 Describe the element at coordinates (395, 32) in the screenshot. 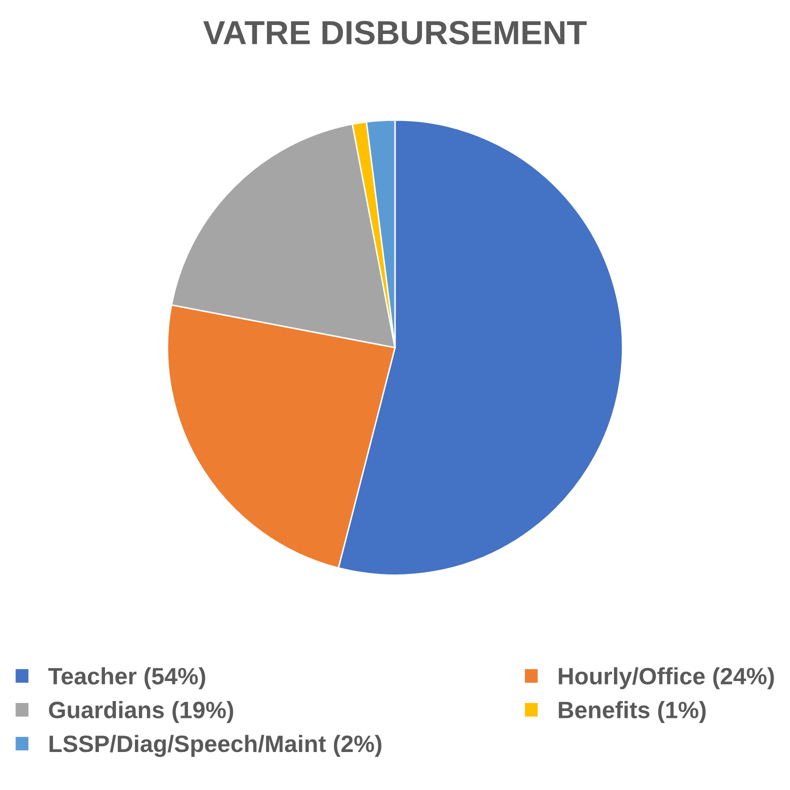

I see `chart-title: VATRE DISBURSEMENT` at that location.